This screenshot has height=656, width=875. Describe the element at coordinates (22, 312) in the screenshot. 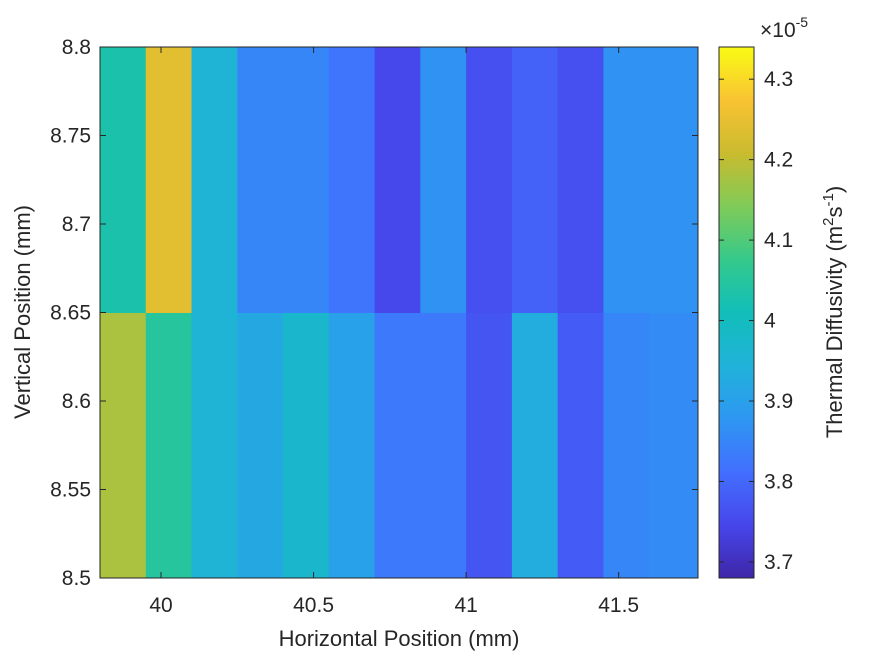

I see `y-axis-label: Vertical Position (mm)` at that location.